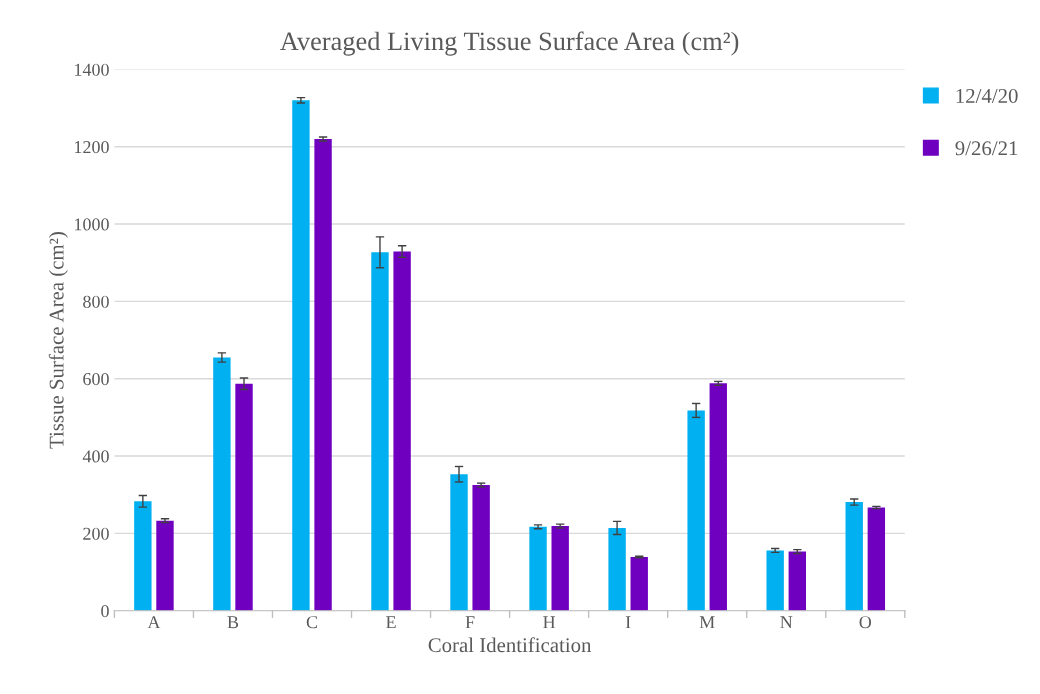 The width and height of the screenshot is (1040, 694). What do you see at coordinates (92, 224) in the screenshot?
I see `y-tick-label: 1000` at bounding box center [92, 224].